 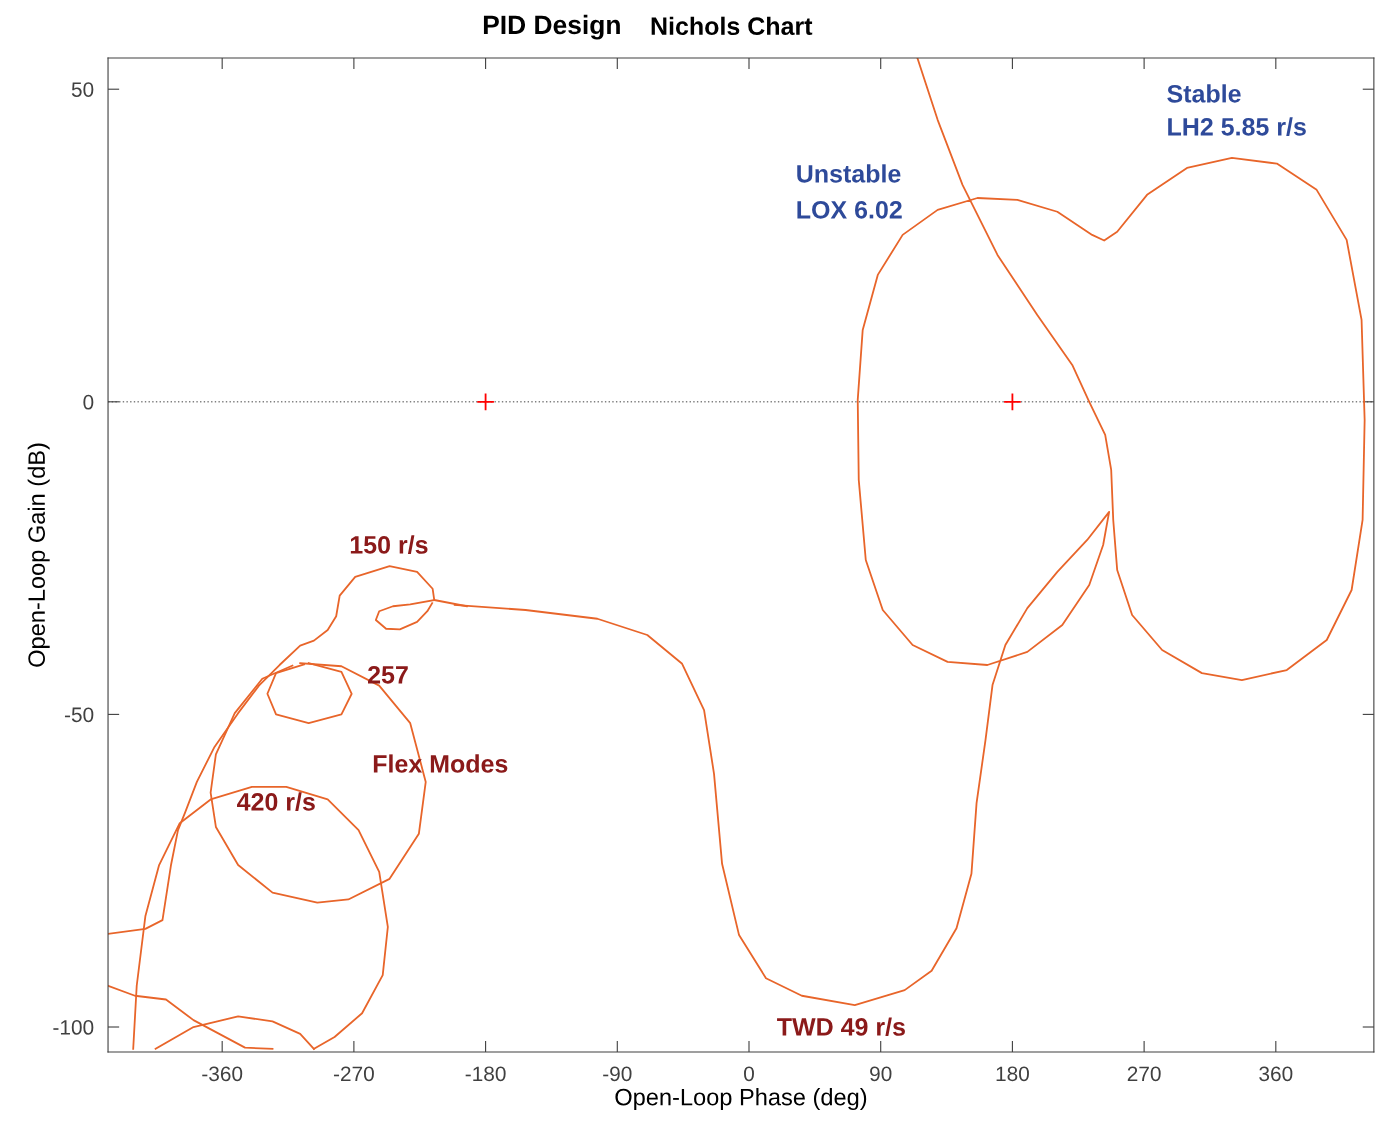 What do you see at coordinates (353, 1074) in the screenshot?
I see `x-tick-label: -270` at bounding box center [353, 1074].